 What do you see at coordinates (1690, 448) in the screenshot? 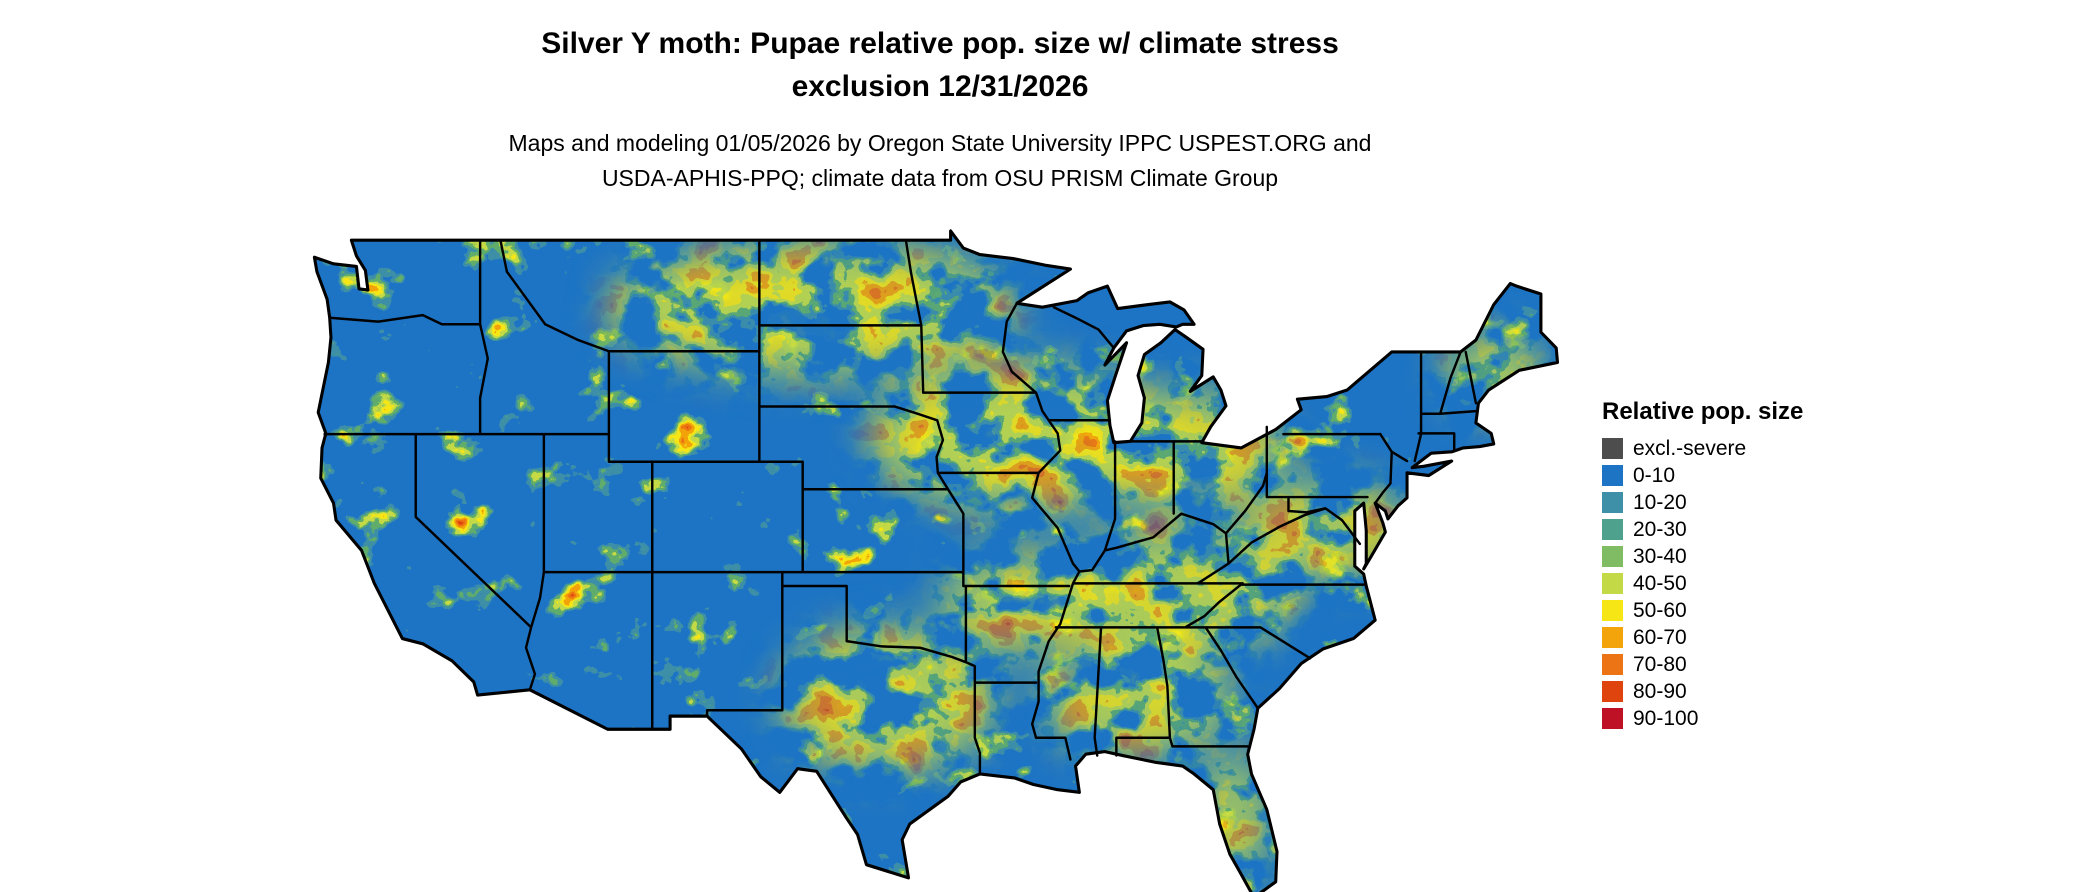
I see `legend-label: excl.-severe` at bounding box center [1690, 448].